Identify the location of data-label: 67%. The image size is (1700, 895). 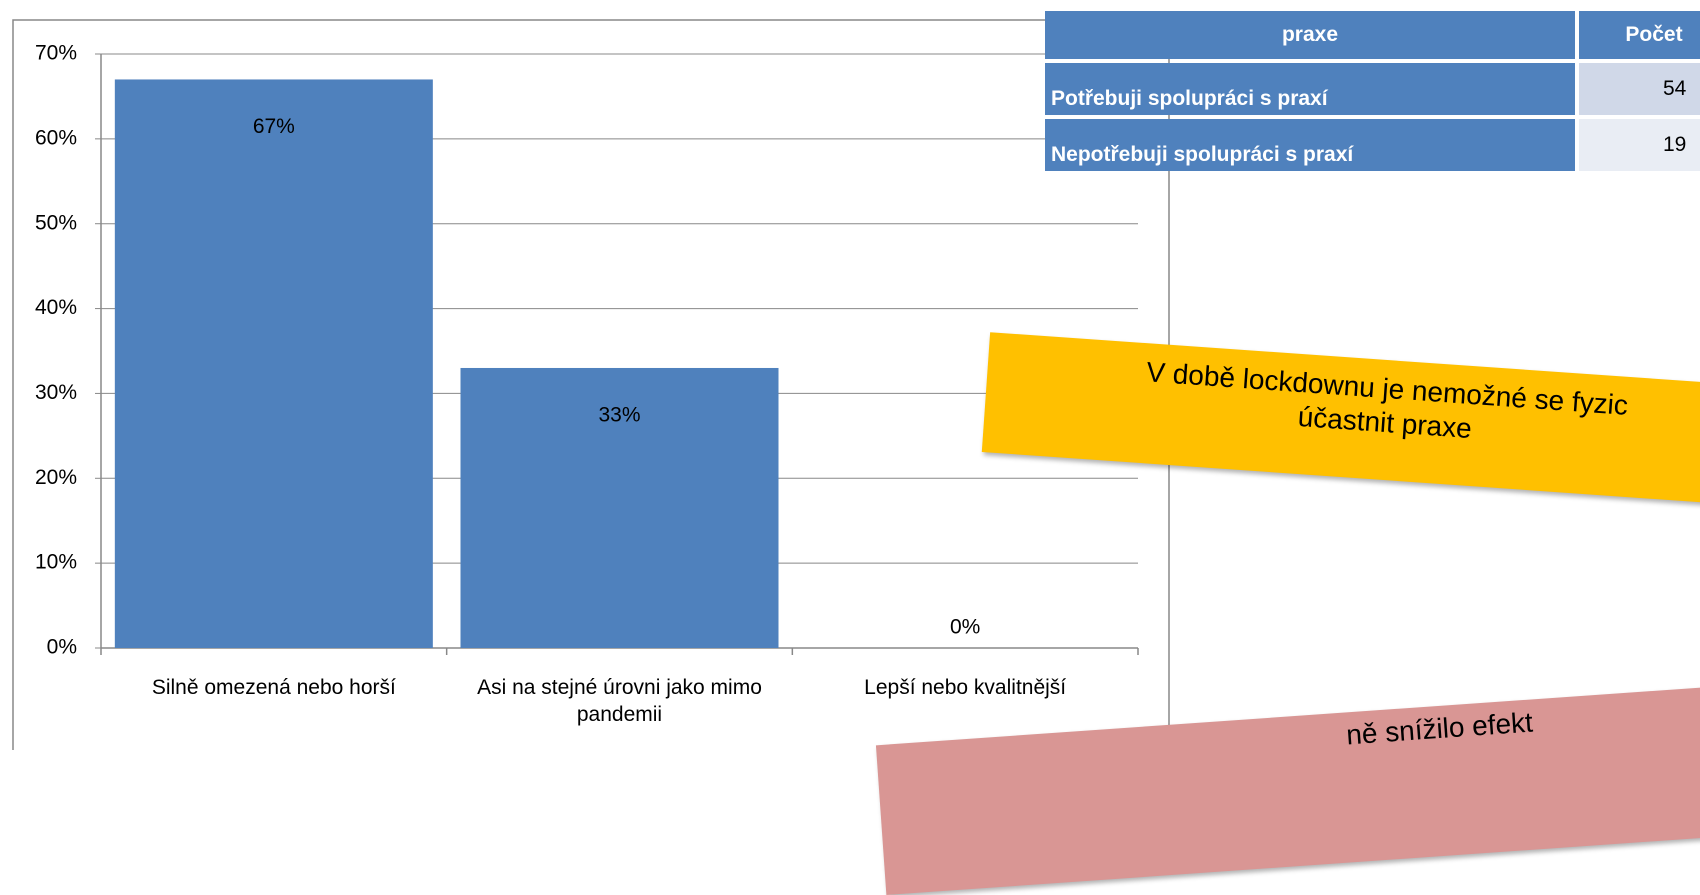
(274, 126).